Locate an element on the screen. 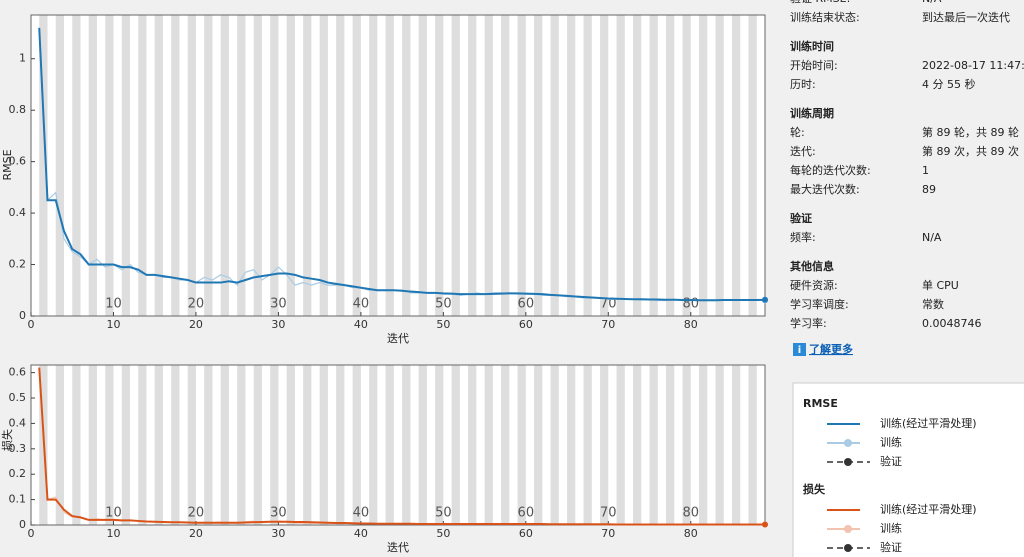 The height and width of the screenshot is (557, 1024). info-label: 迭代: is located at coordinates (803, 151).